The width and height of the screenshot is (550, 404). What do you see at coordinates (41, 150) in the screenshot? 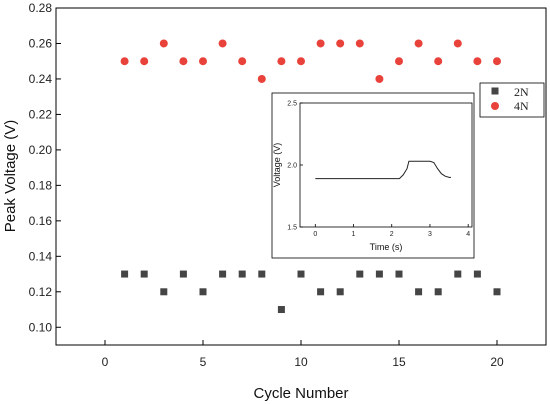
I see `y-tick-label: 0.20` at bounding box center [41, 150].